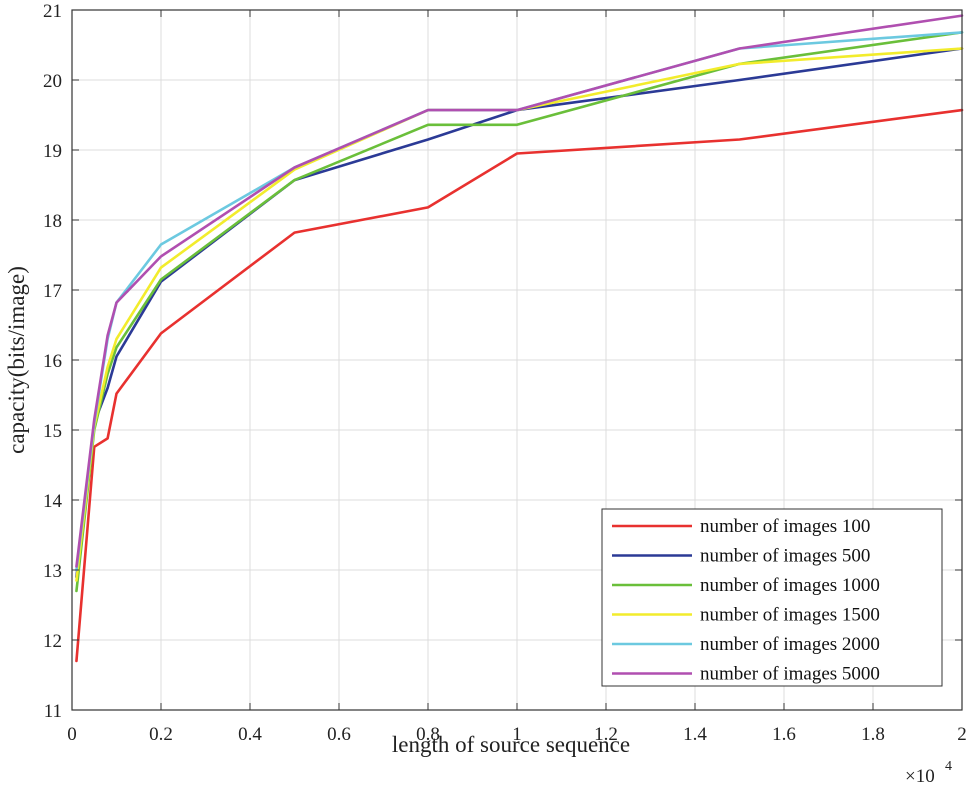  Describe the element at coordinates (790, 615) in the screenshot. I see `legend-label: number of images 1500` at that location.